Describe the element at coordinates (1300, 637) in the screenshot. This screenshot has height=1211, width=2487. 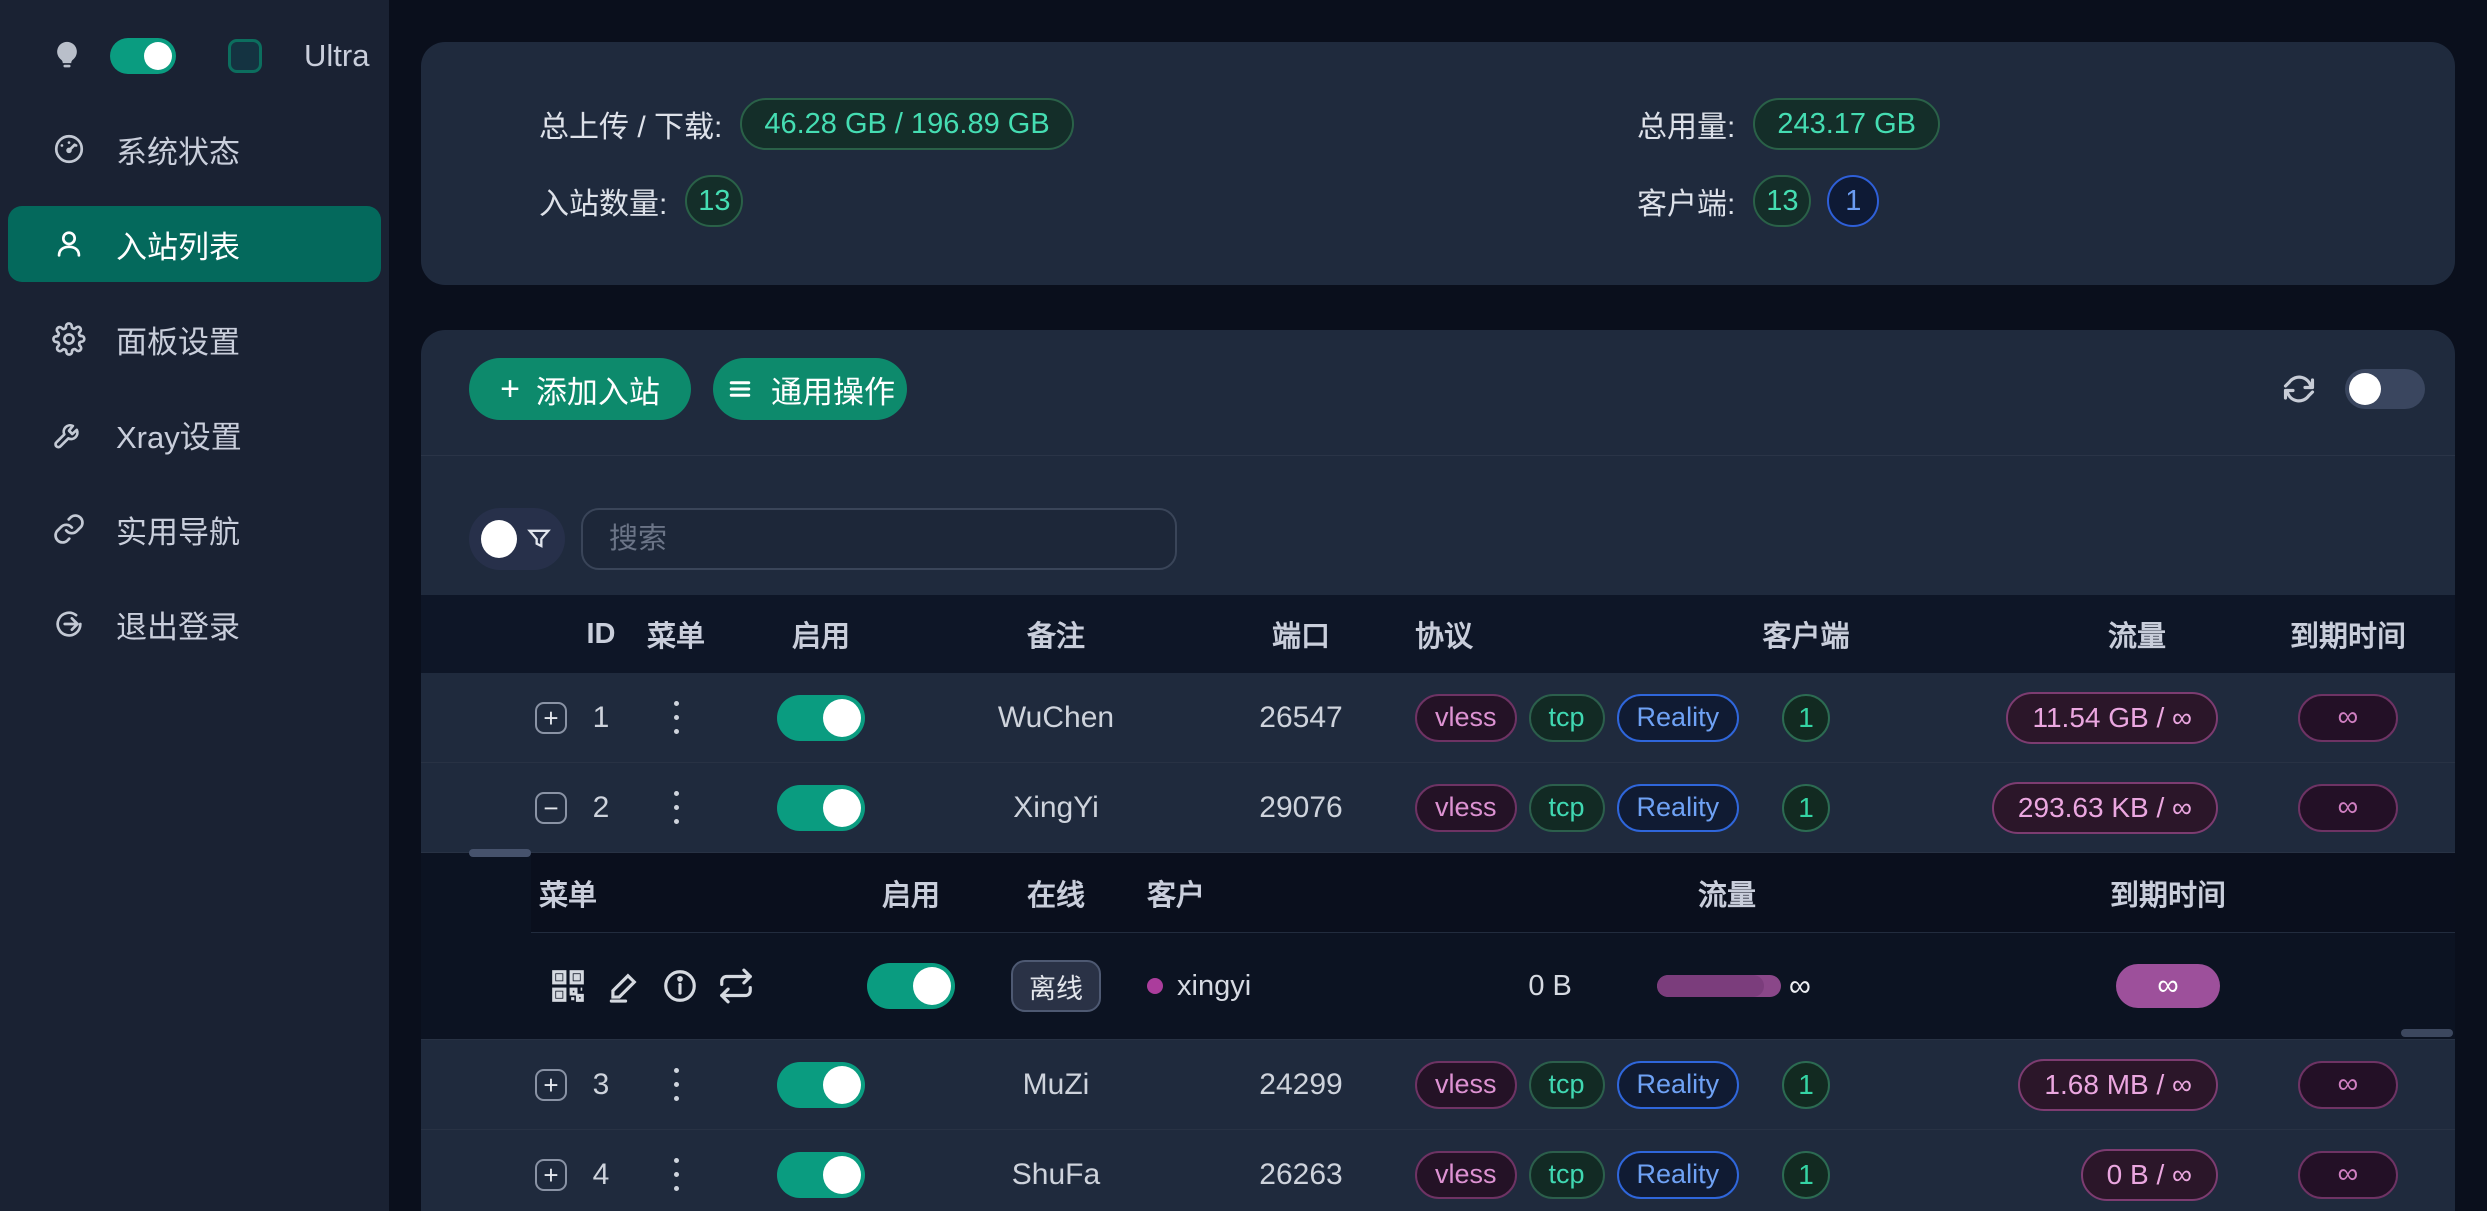
I see `column-header: 端口` at that location.